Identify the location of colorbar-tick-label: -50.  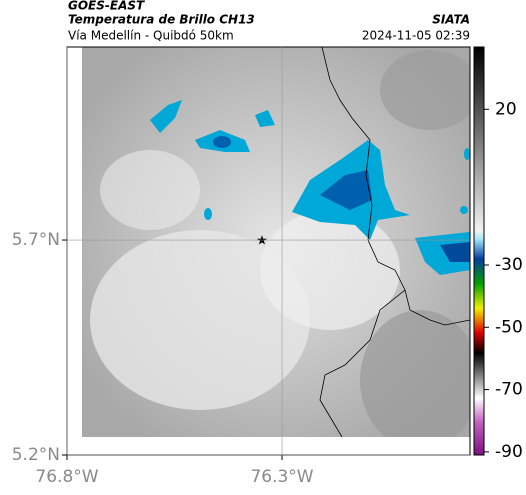
(509, 327).